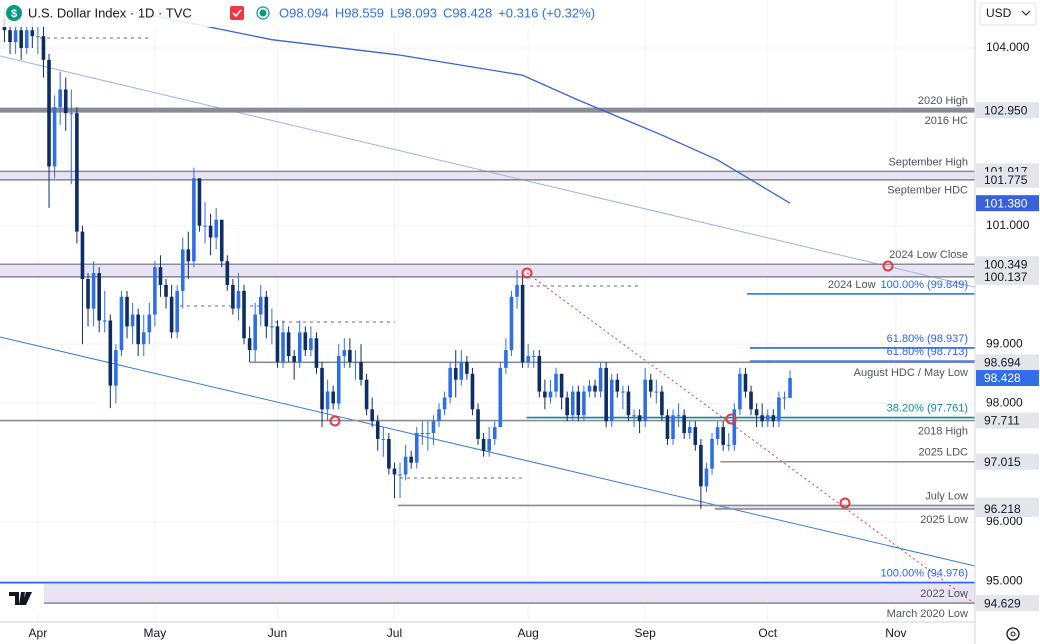 This screenshot has width=1040, height=644. What do you see at coordinates (946, 121) in the screenshot?
I see `level-note: 2016 HC` at bounding box center [946, 121].